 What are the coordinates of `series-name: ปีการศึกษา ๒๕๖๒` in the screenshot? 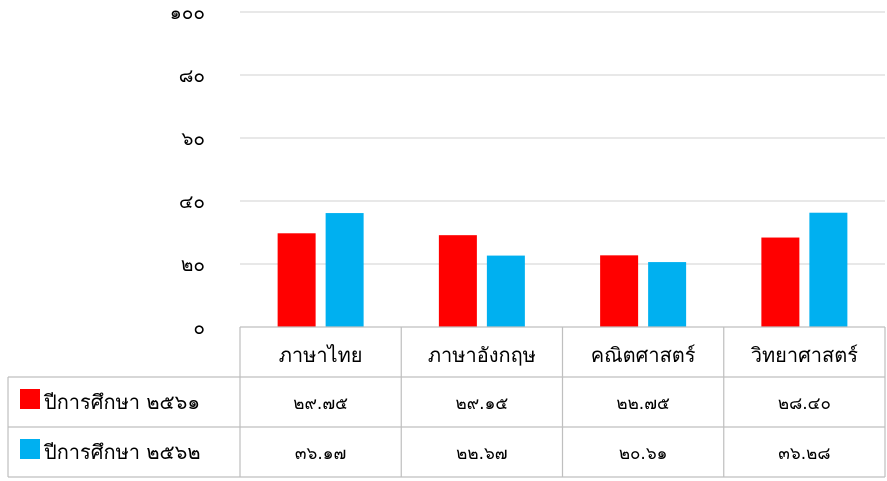 It's located at (122, 452).